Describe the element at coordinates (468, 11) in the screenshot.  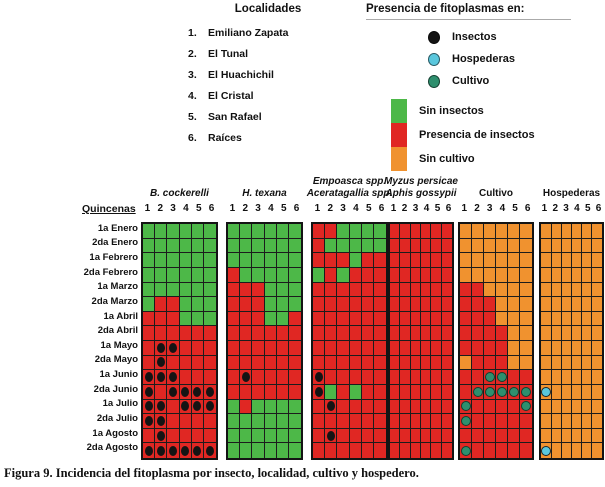
I see `presence-title: Presencia de fitoplasmas en:` at that location.